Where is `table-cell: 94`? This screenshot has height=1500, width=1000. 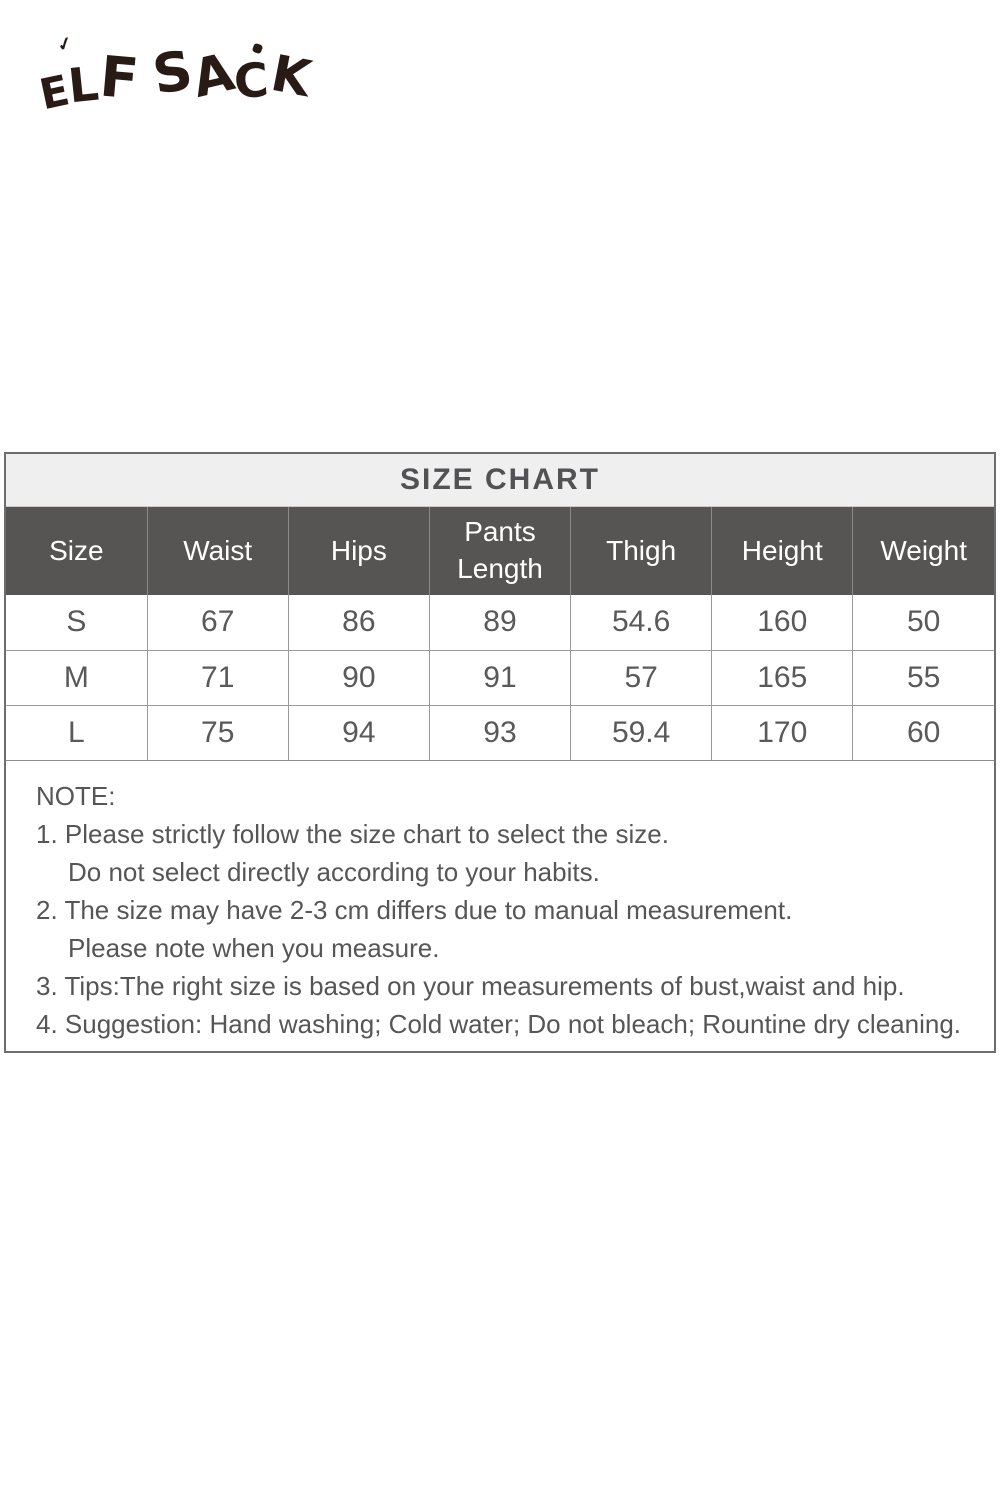
table-cell: 94 is located at coordinates (358, 732).